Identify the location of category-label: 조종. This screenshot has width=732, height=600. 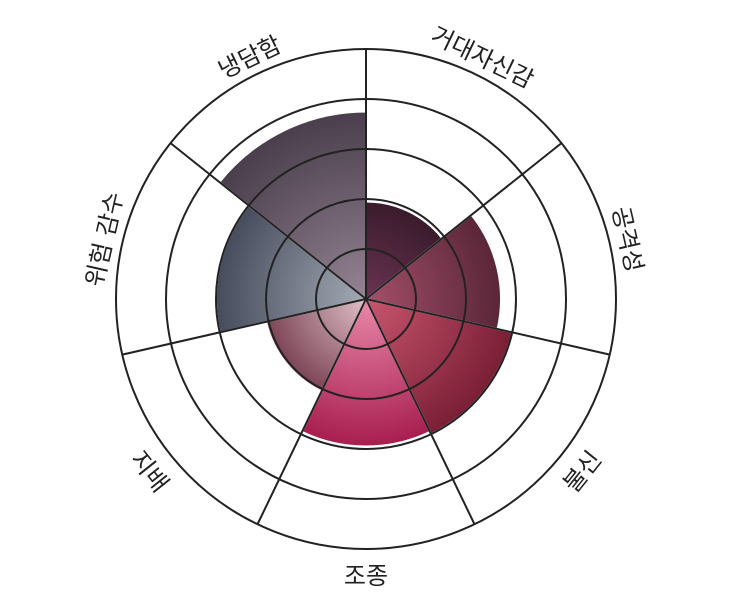
(366, 576).